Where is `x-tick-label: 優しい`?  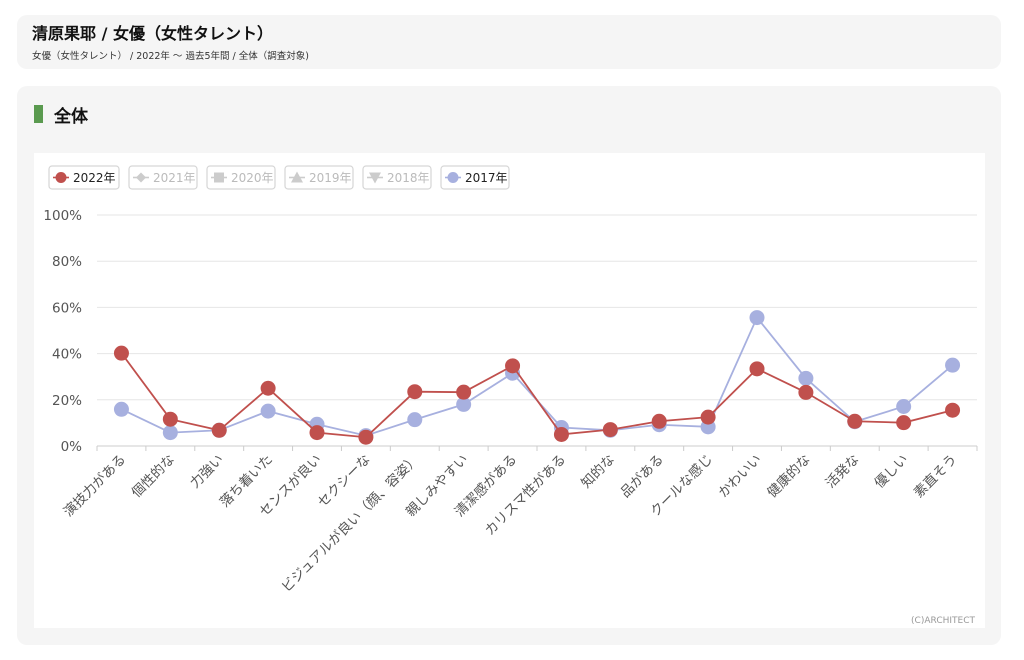 x-tick-label: 優しい is located at coordinates (892, 472).